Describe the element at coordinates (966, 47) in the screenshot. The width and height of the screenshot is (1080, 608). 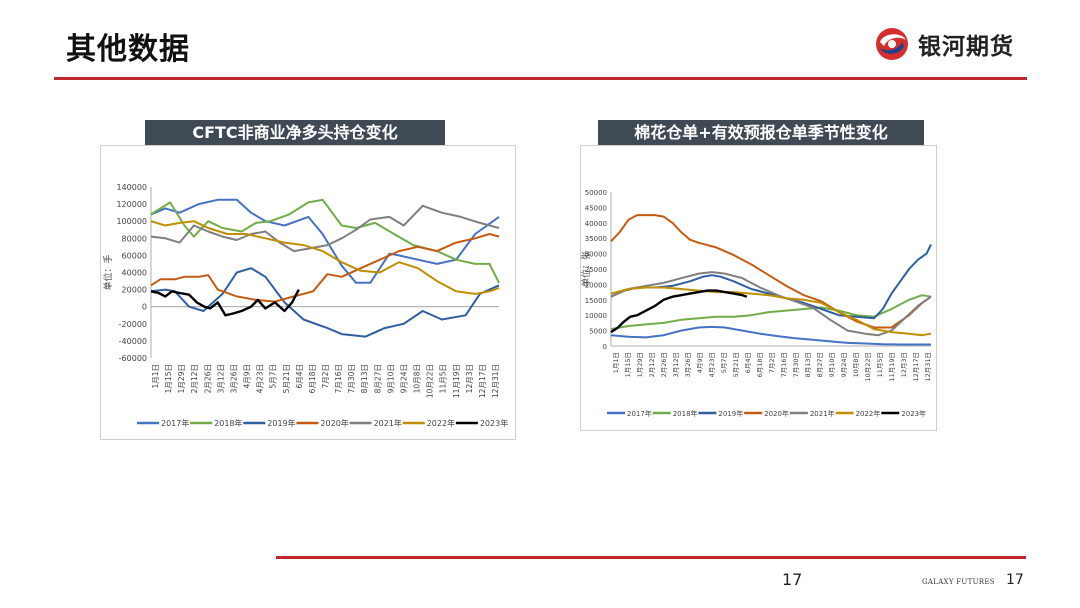
I see `logo-text: 银河期货` at that location.